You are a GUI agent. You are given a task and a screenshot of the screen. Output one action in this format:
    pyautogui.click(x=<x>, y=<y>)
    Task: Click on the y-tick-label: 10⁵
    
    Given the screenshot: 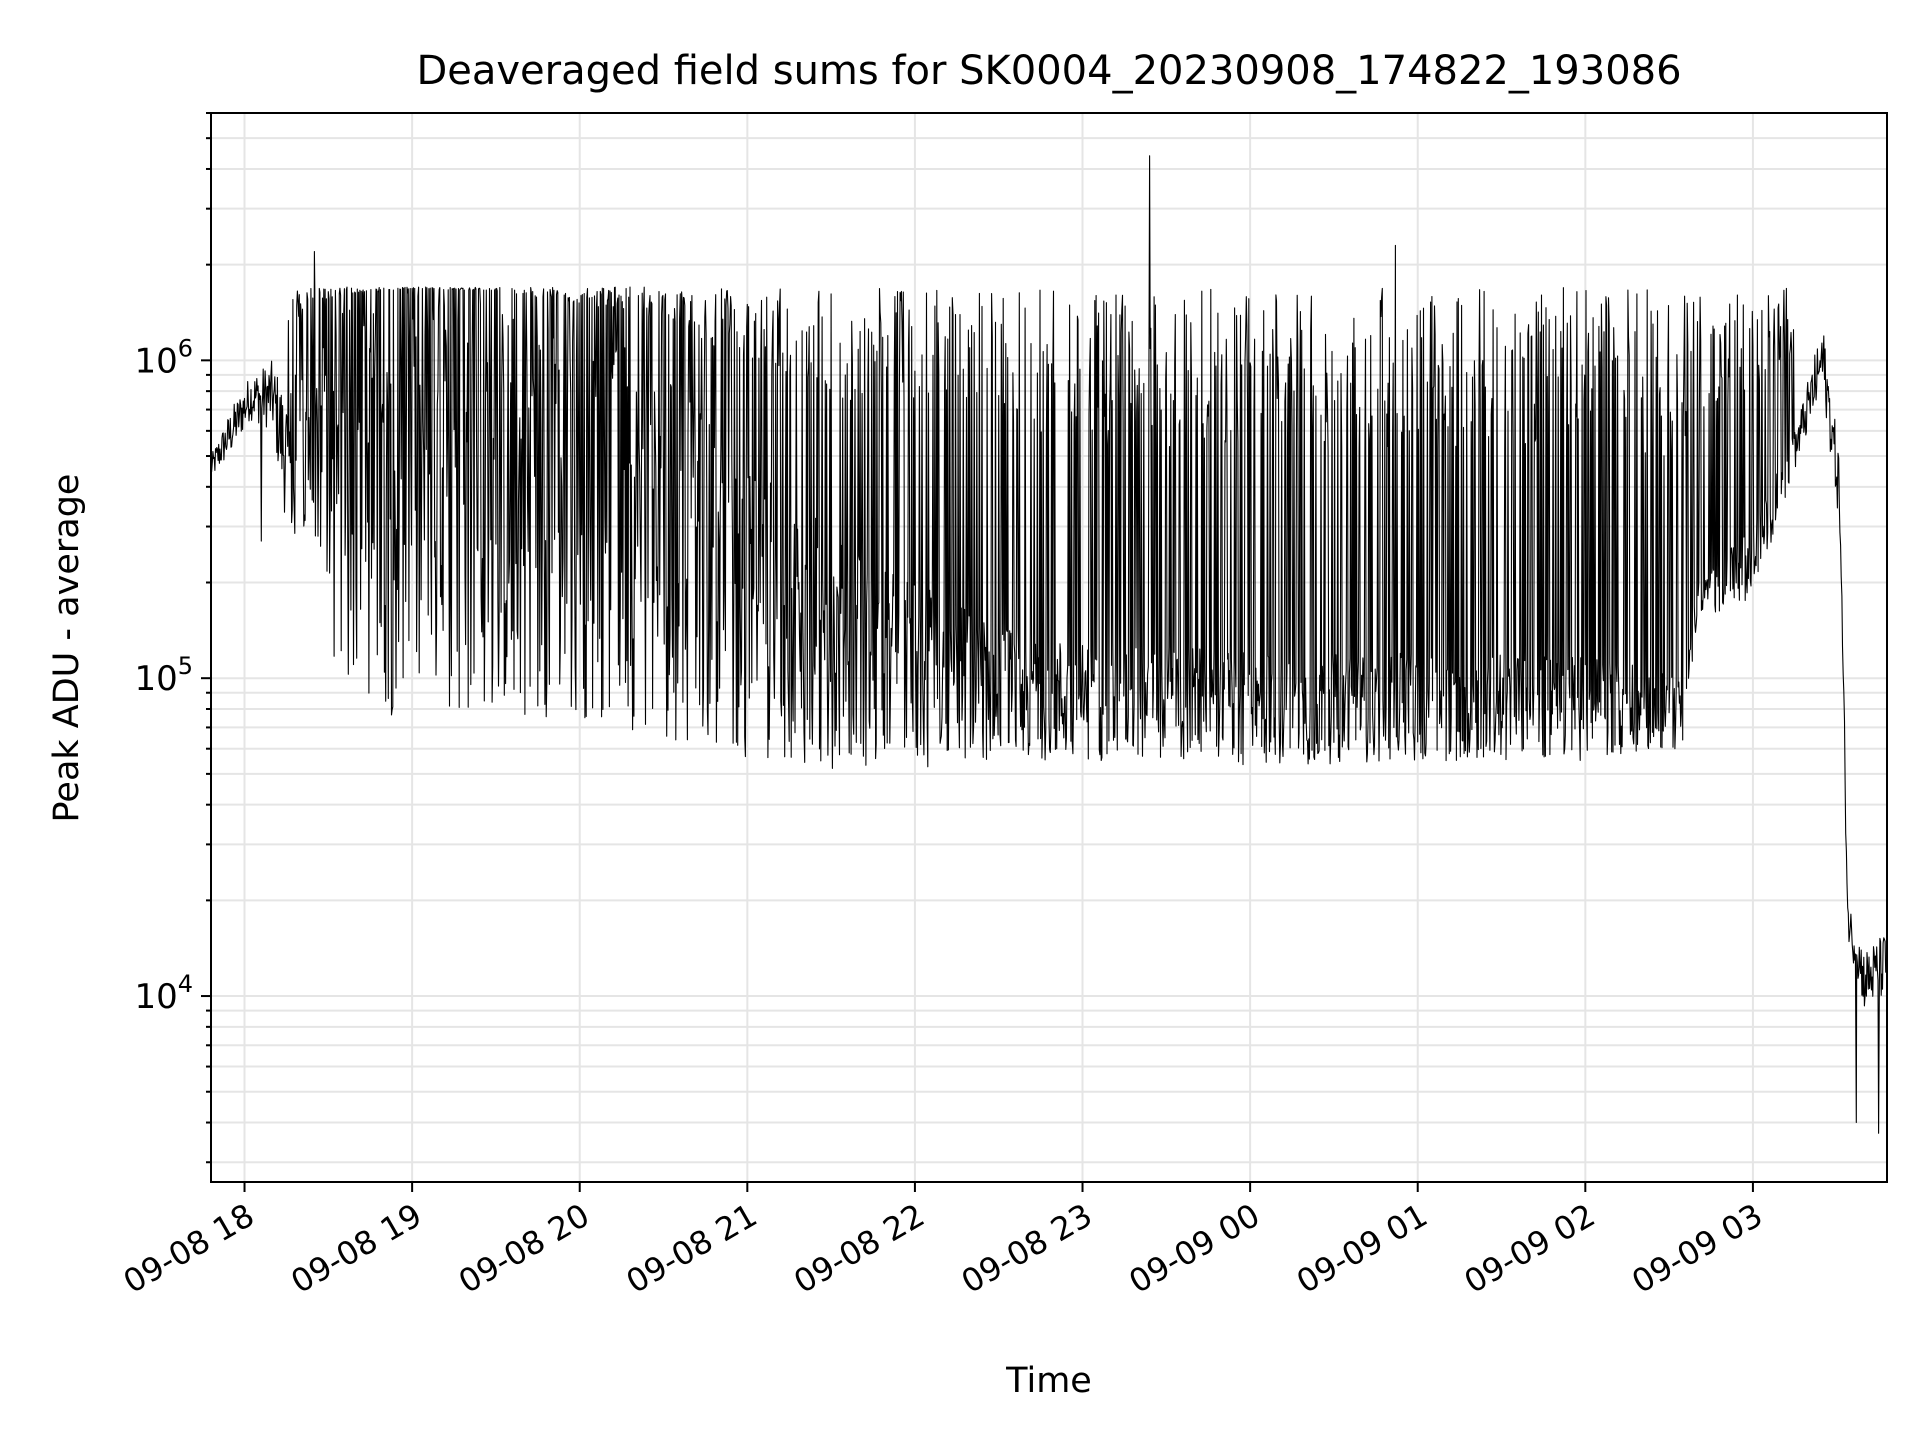 What is the action you would take?
    pyautogui.click(x=163, y=675)
    